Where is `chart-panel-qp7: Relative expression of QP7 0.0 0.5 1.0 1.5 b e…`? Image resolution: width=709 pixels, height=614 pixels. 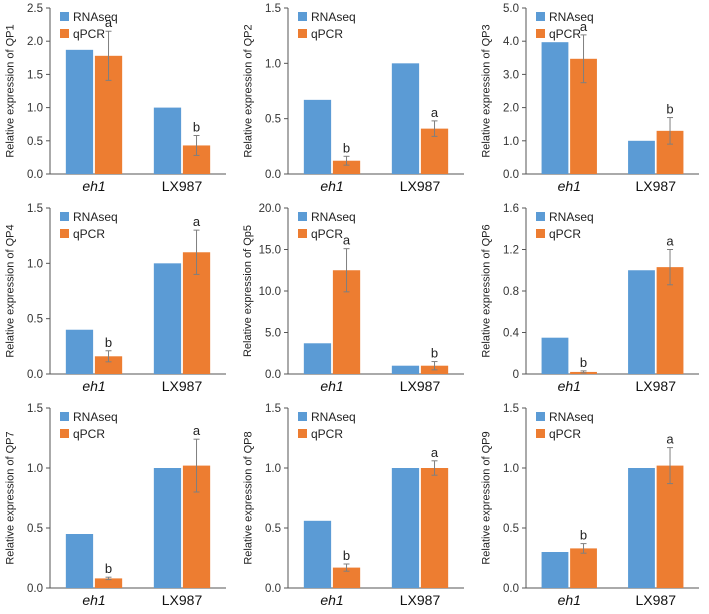 chart-panel-qp7: Relative expression of QP7 0.0 0.5 1.0 1.5 b e… is located at coordinates (118, 507).